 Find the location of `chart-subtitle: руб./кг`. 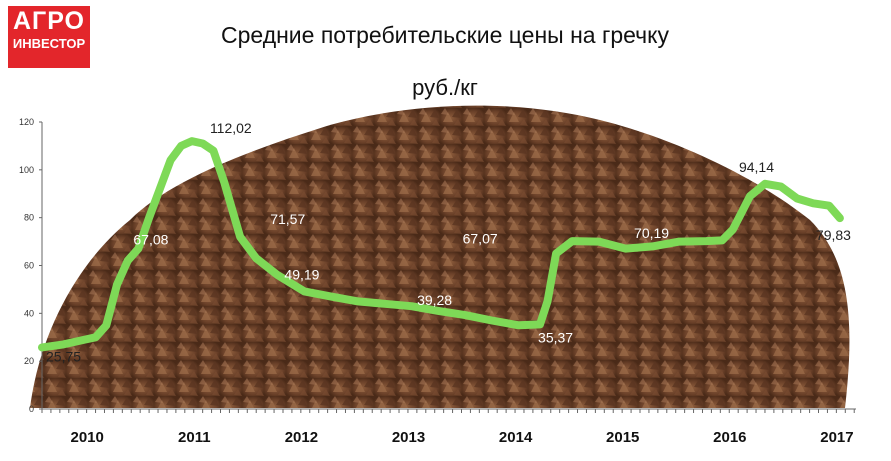

chart-subtitle: руб./кг is located at coordinates (445, 87).